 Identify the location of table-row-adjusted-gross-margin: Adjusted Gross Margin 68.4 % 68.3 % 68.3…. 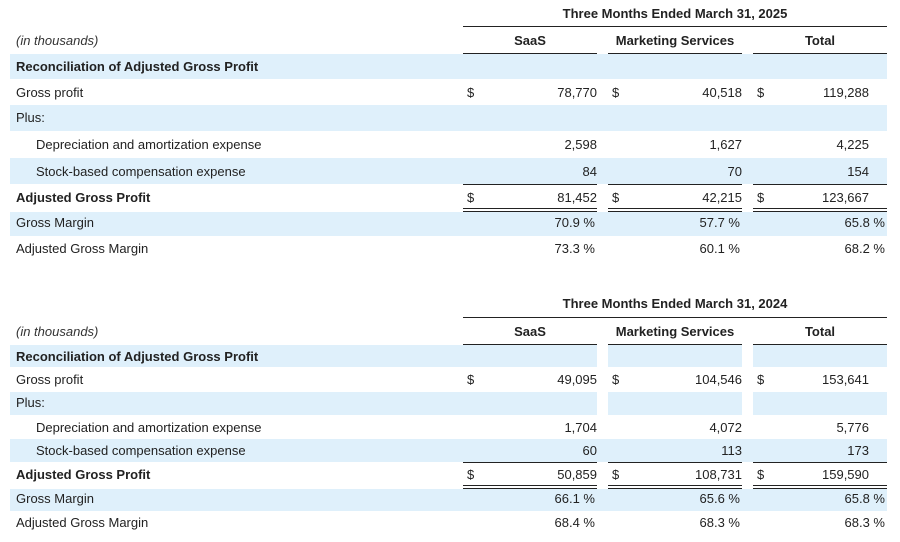
(448, 523).